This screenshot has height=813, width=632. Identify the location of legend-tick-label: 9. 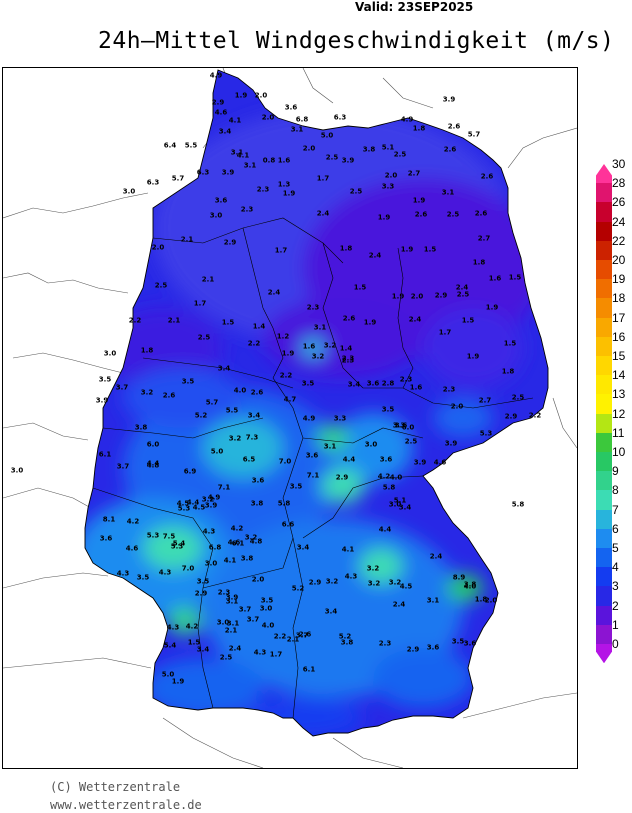
(615, 471).